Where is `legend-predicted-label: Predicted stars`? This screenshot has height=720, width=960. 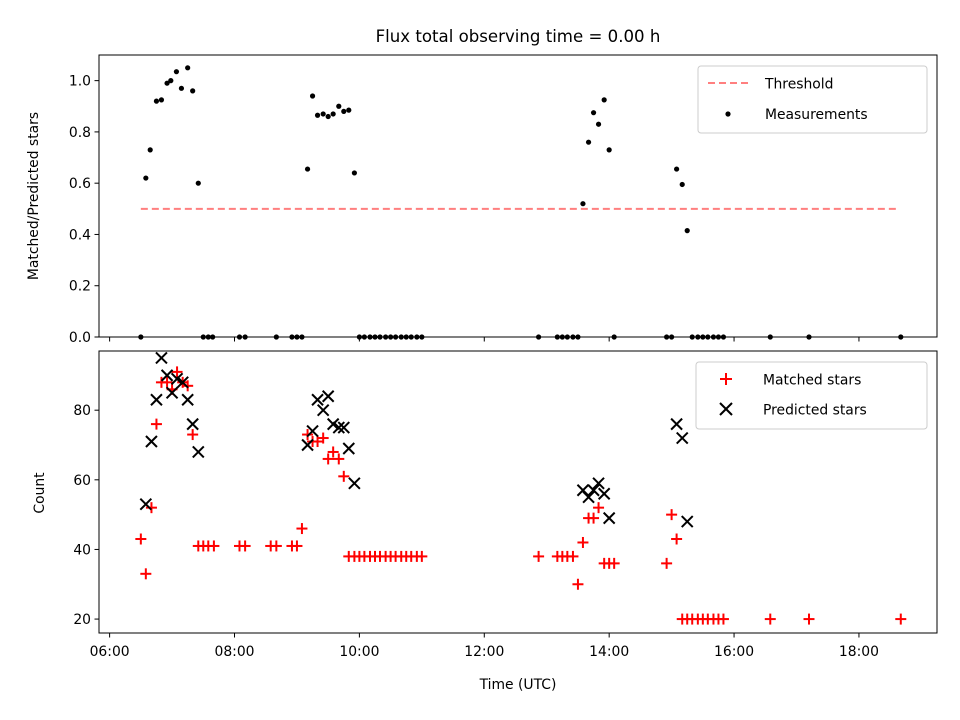 legend-predicted-label: Predicted stars is located at coordinates (815, 411).